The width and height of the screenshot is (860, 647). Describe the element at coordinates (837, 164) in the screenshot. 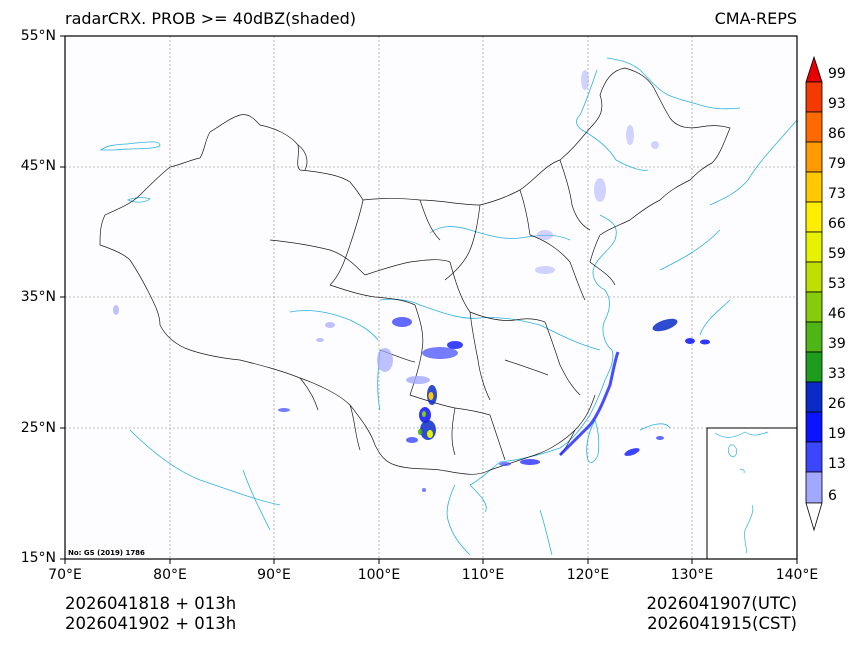

I see `colorbar-label: 79` at that location.